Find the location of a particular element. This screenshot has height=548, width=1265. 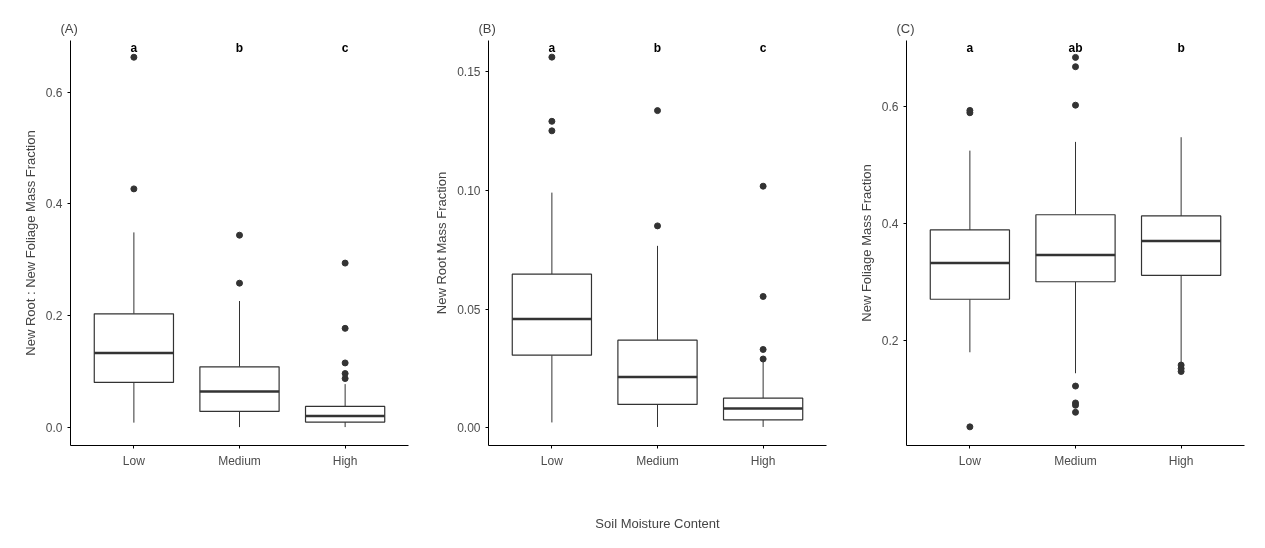

chart-title: (C) is located at coordinates (905, 28).